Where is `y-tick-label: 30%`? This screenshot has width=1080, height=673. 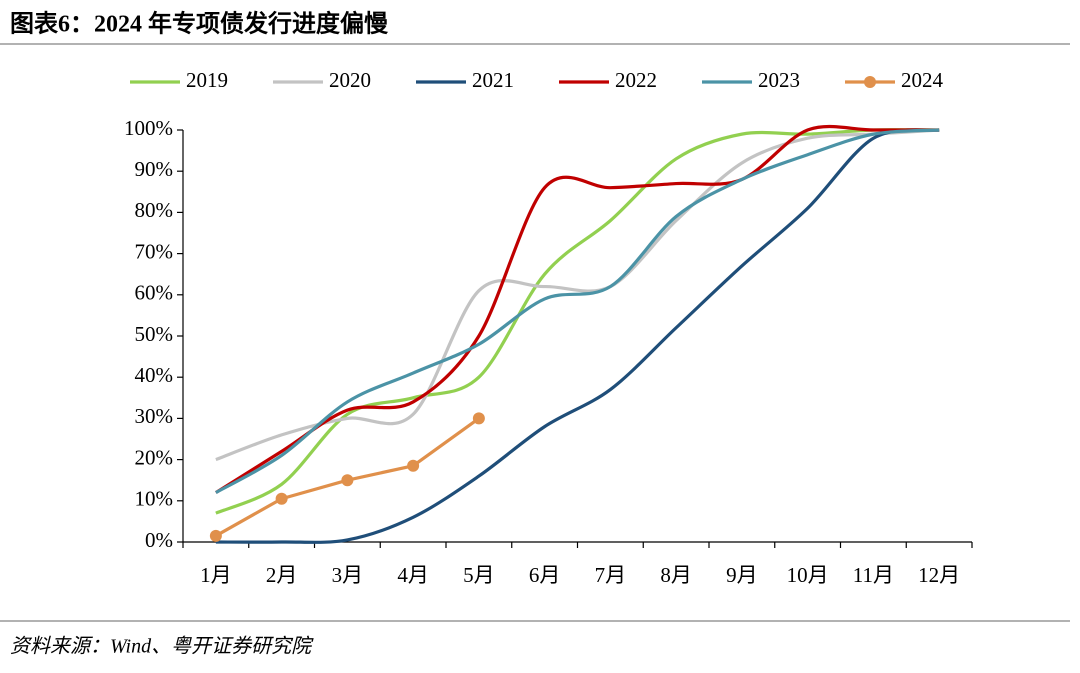 y-tick-label: 30% is located at coordinates (154, 416).